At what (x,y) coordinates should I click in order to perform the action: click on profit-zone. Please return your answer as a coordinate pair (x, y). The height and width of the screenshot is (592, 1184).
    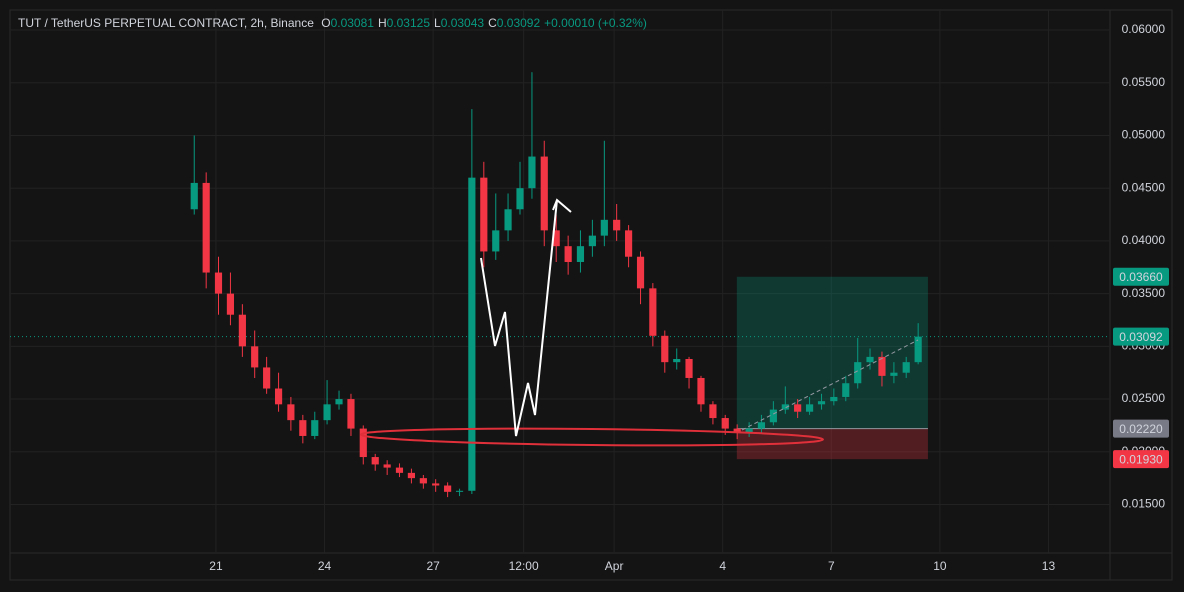
    Looking at the image, I should click on (832, 352).